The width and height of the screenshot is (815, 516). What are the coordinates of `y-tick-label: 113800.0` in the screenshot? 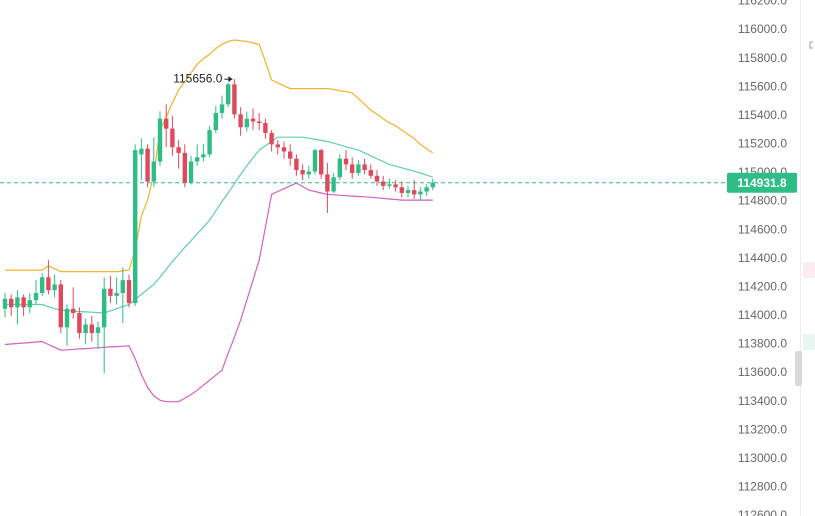 It's located at (762, 344).